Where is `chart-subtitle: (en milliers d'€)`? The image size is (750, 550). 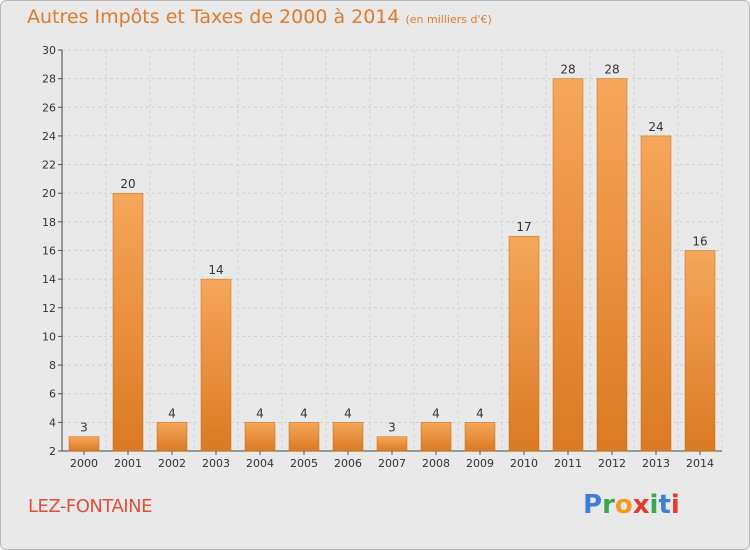 chart-subtitle: (en milliers d'€) is located at coordinates (448, 19).